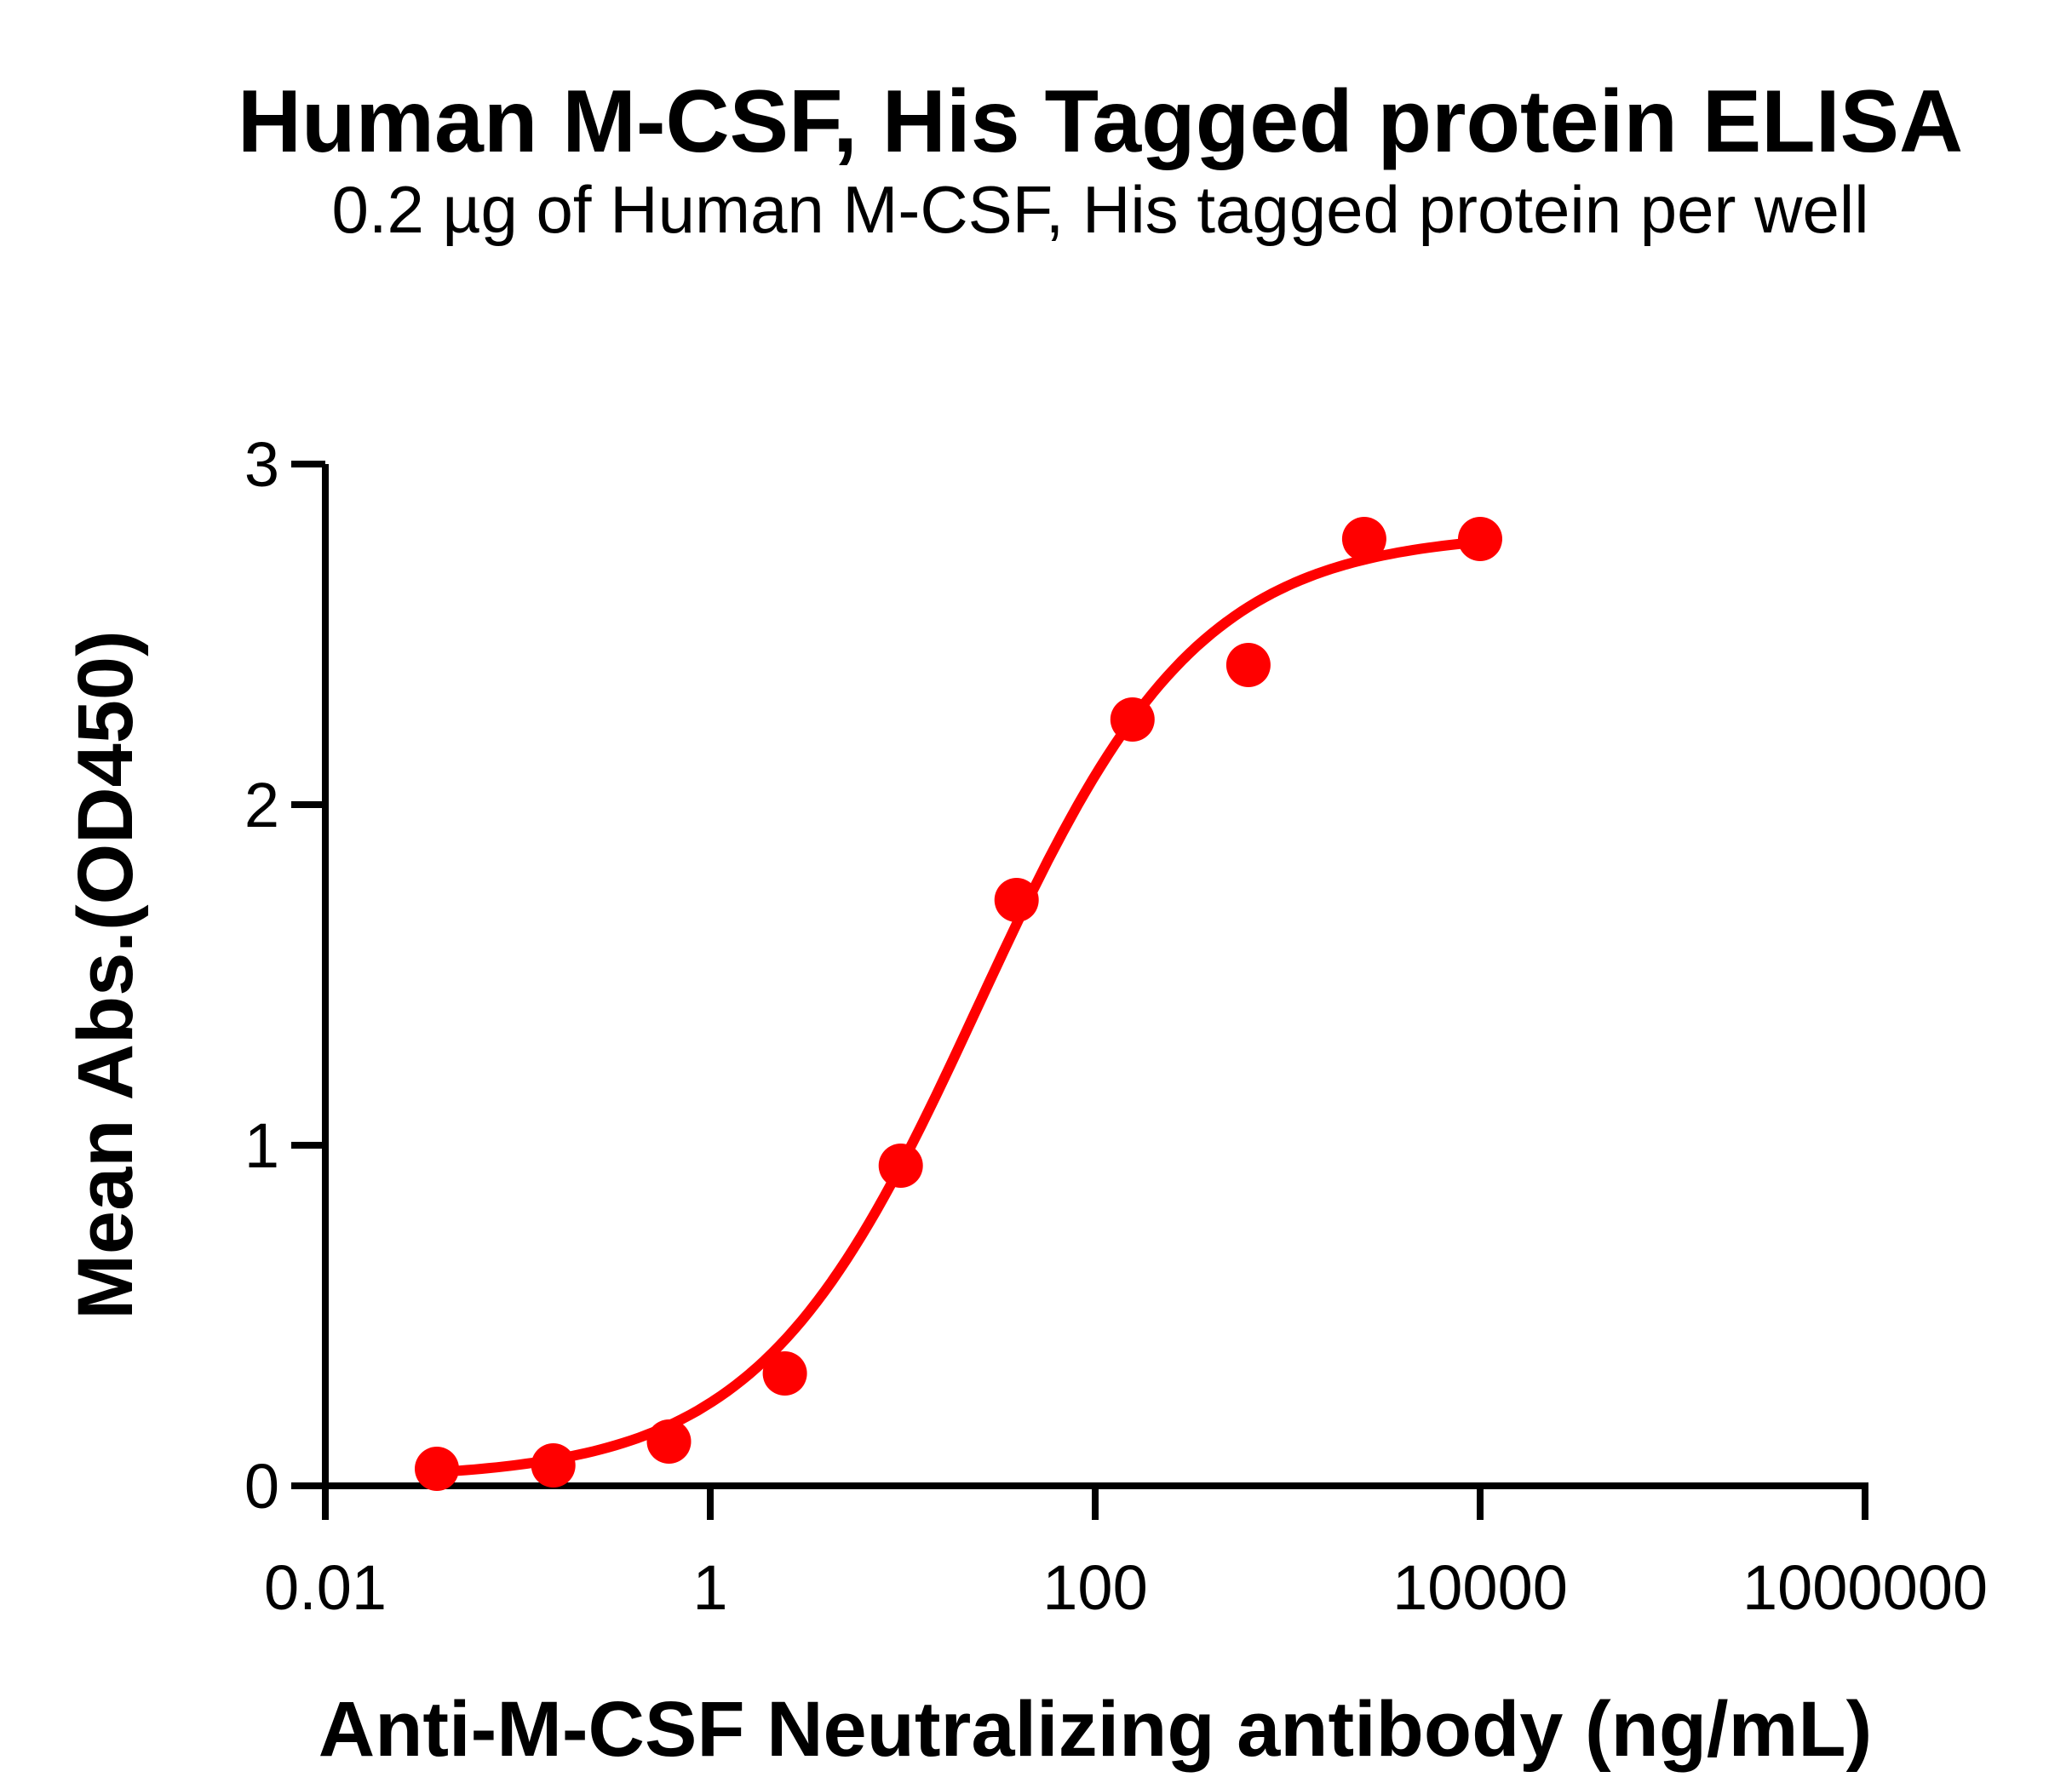  Describe the element at coordinates (1094, 1587) in the screenshot. I see `x-tick-label: 100` at that location.